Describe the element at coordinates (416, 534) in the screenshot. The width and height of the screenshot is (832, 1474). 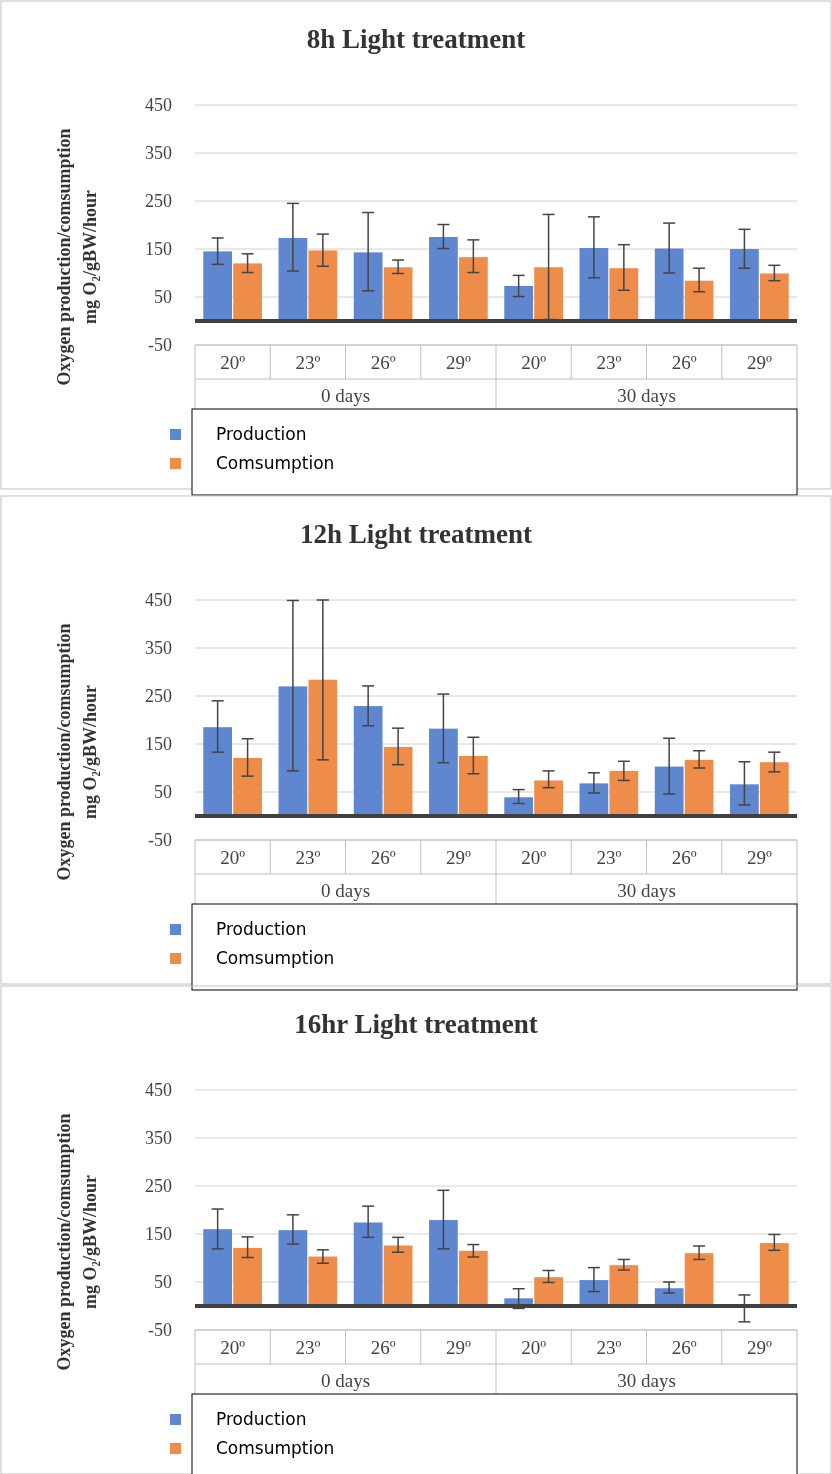
I see `chart-title: 12h Light treatment` at that location.